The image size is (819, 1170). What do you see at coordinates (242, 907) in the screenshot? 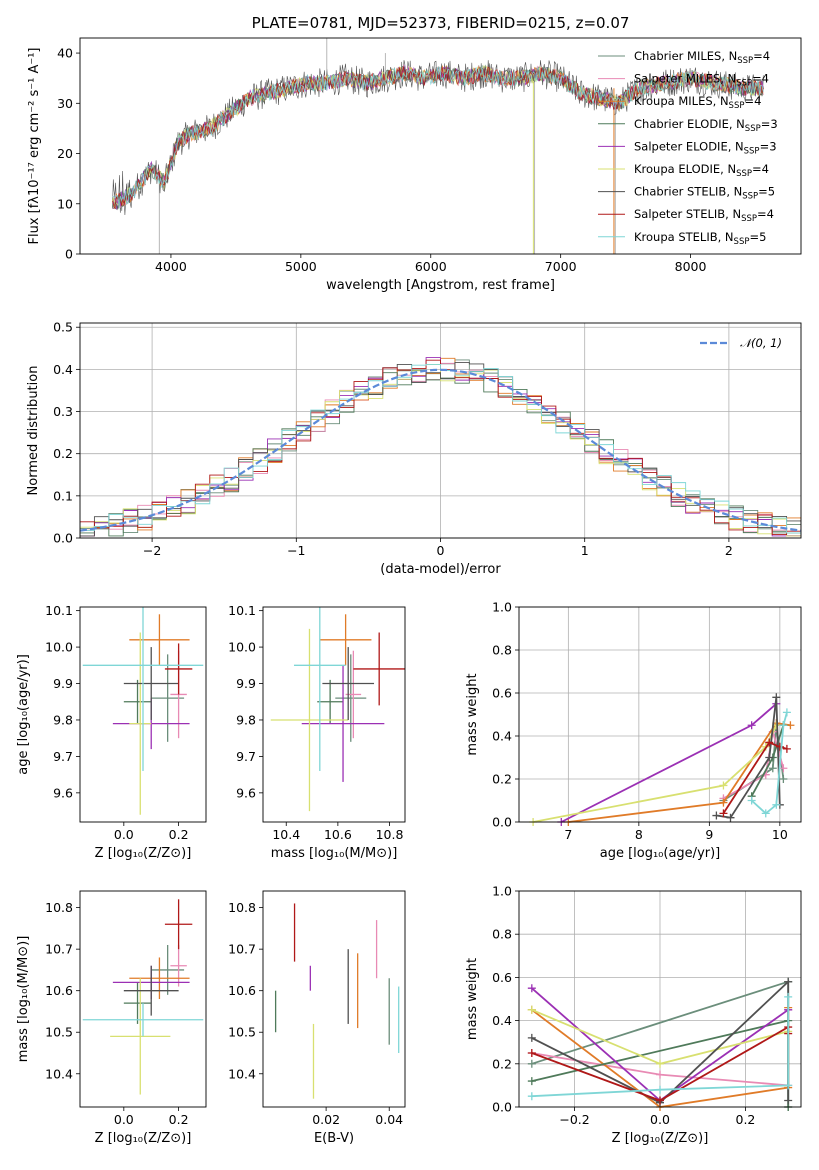
I see `y-tick-label: 10.8` at bounding box center [242, 907].